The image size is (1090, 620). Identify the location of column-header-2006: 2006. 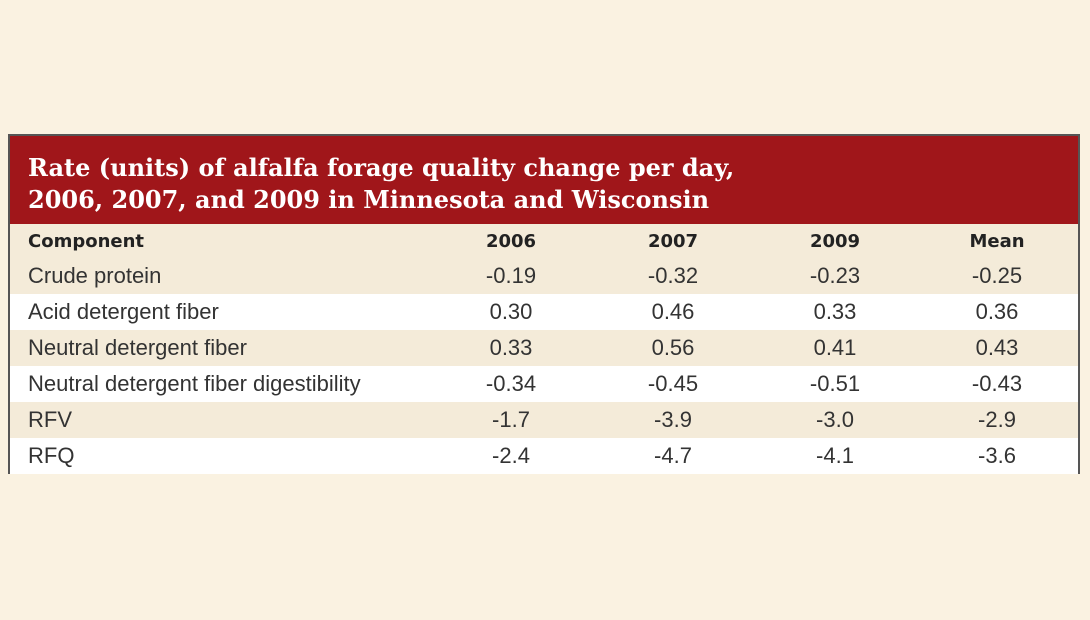
(511, 241).